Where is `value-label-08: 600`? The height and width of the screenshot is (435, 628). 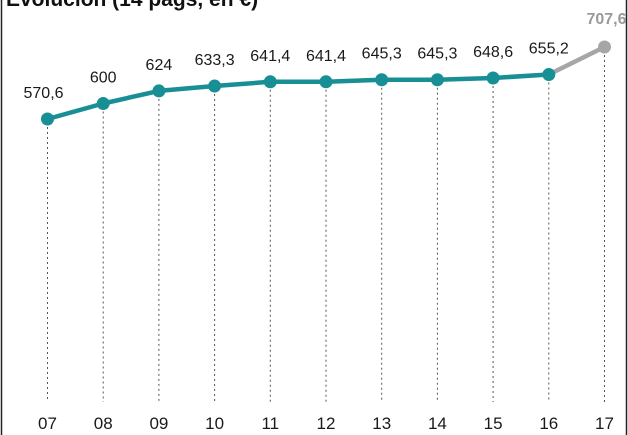
value-label-08: 600 is located at coordinates (103, 78).